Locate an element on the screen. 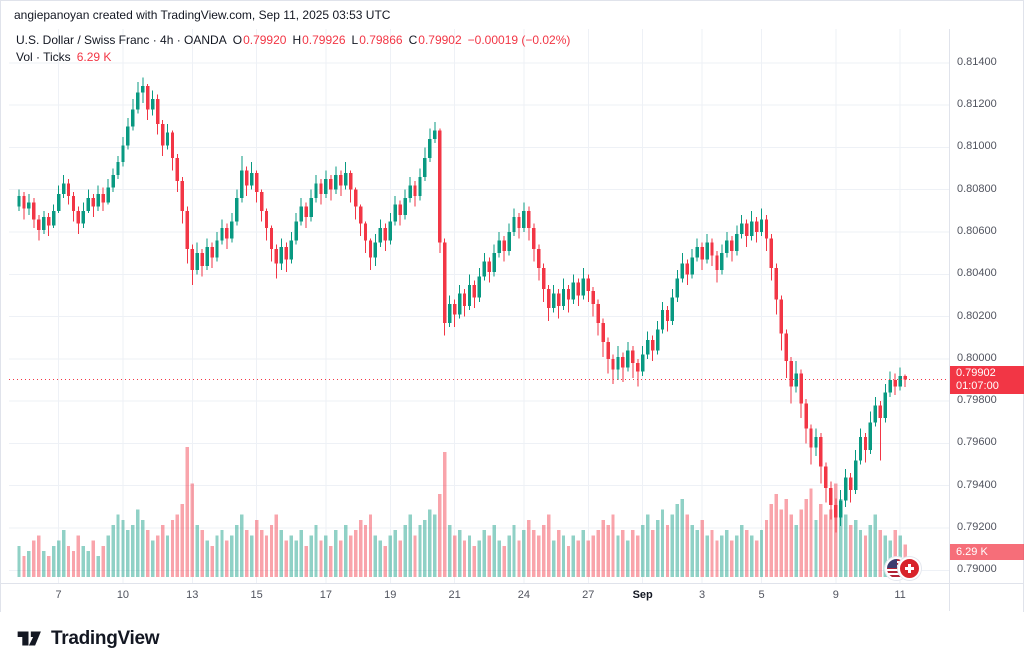 This screenshot has width=1024, height=665. time-axis-label: 21 is located at coordinates (454, 595).